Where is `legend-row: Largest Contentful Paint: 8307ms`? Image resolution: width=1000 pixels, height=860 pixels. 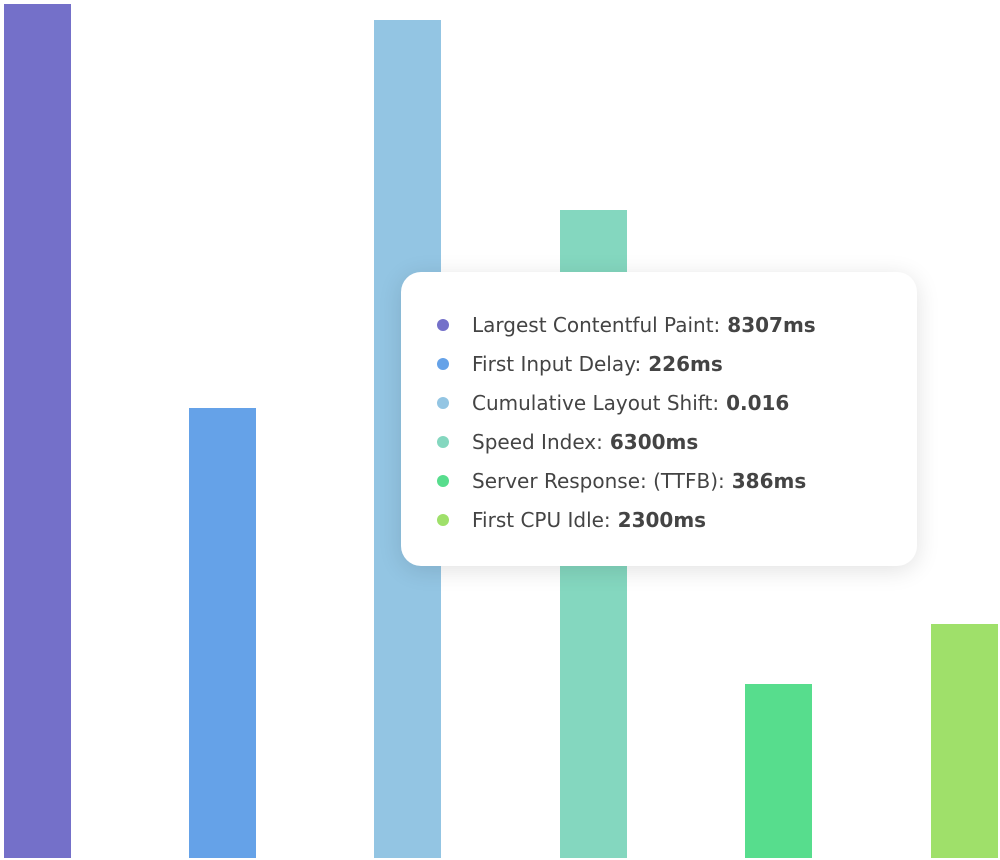 legend-row: Largest Contentful Paint: 8307ms is located at coordinates (677, 324).